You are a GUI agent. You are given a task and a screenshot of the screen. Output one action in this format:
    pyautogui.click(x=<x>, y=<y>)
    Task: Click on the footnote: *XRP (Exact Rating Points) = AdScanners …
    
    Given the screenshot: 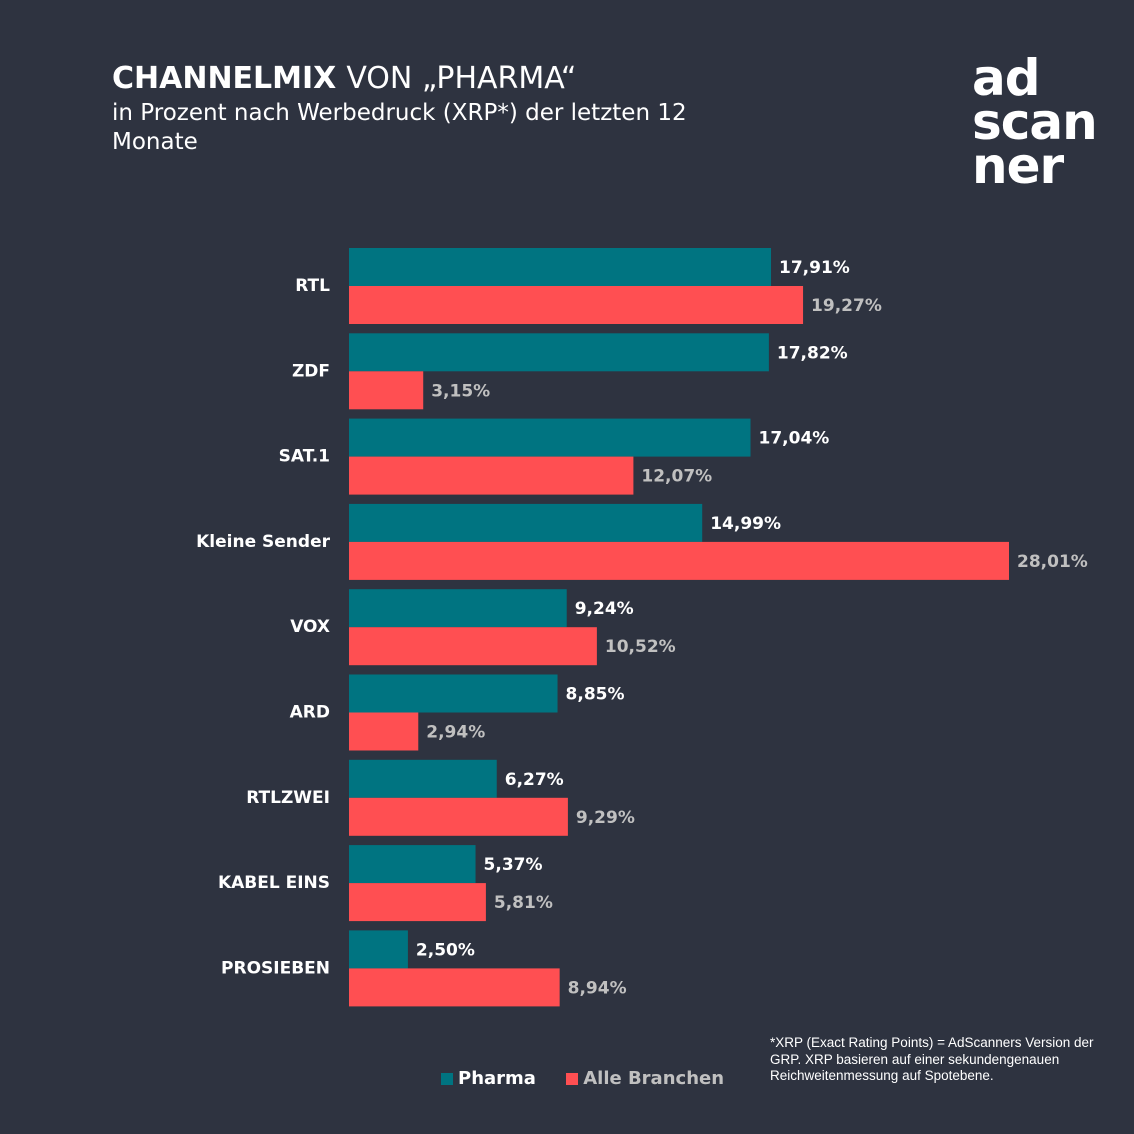 What is the action you would take?
    pyautogui.click(x=932, y=1059)
    